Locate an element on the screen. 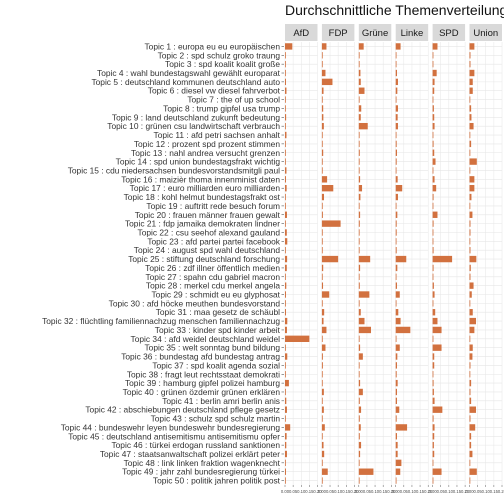 The image size is (504, 504). facet-strip-label: Grüne is located at coordinates (375, 33).